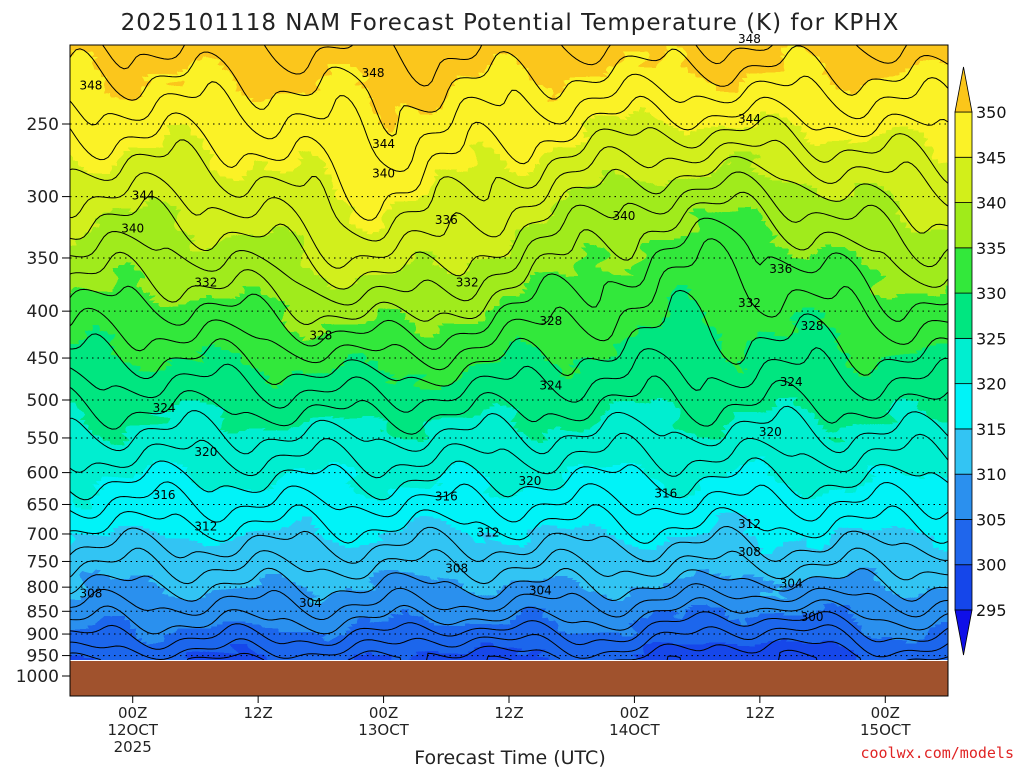 Image resolution: width=1024 pixels, height=768 pixels. Describe the element at coordinates (383, 173) in the screenshot. I see `contour-label: 340` at that location.